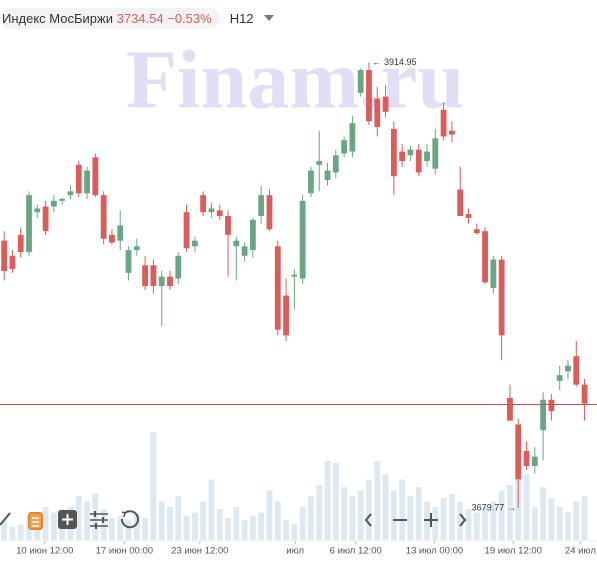 The image size is (597, 563). I want to click on x-tick-label: 13 июл 00:00, so click(434, 551).